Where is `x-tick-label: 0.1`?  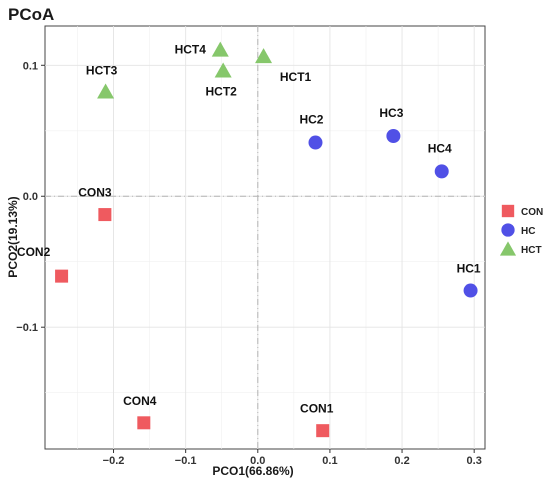
x-tick-label: 0.1 is located at coordinates (329, 461).